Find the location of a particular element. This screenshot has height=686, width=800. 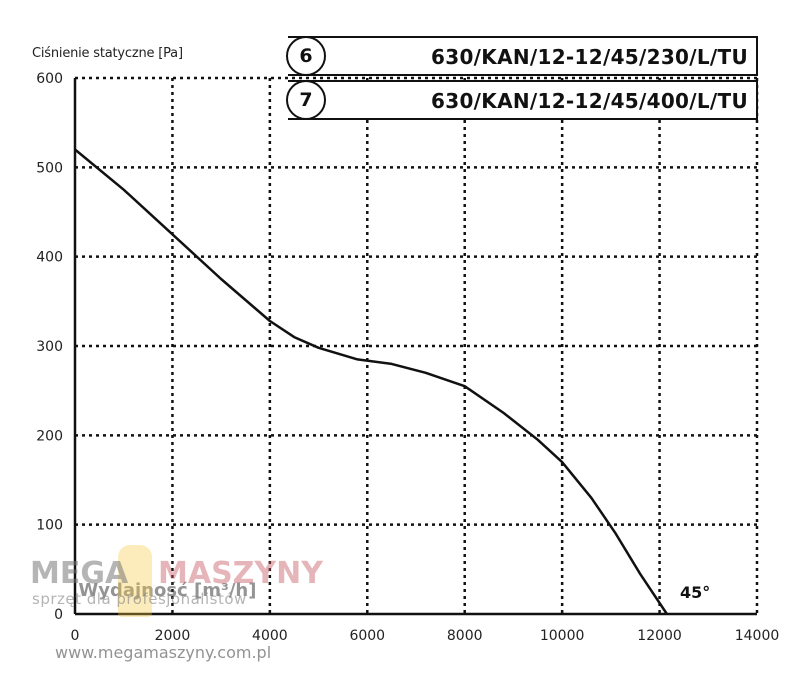

x-tick-label: 6000 is located at coordinates (367, 636).